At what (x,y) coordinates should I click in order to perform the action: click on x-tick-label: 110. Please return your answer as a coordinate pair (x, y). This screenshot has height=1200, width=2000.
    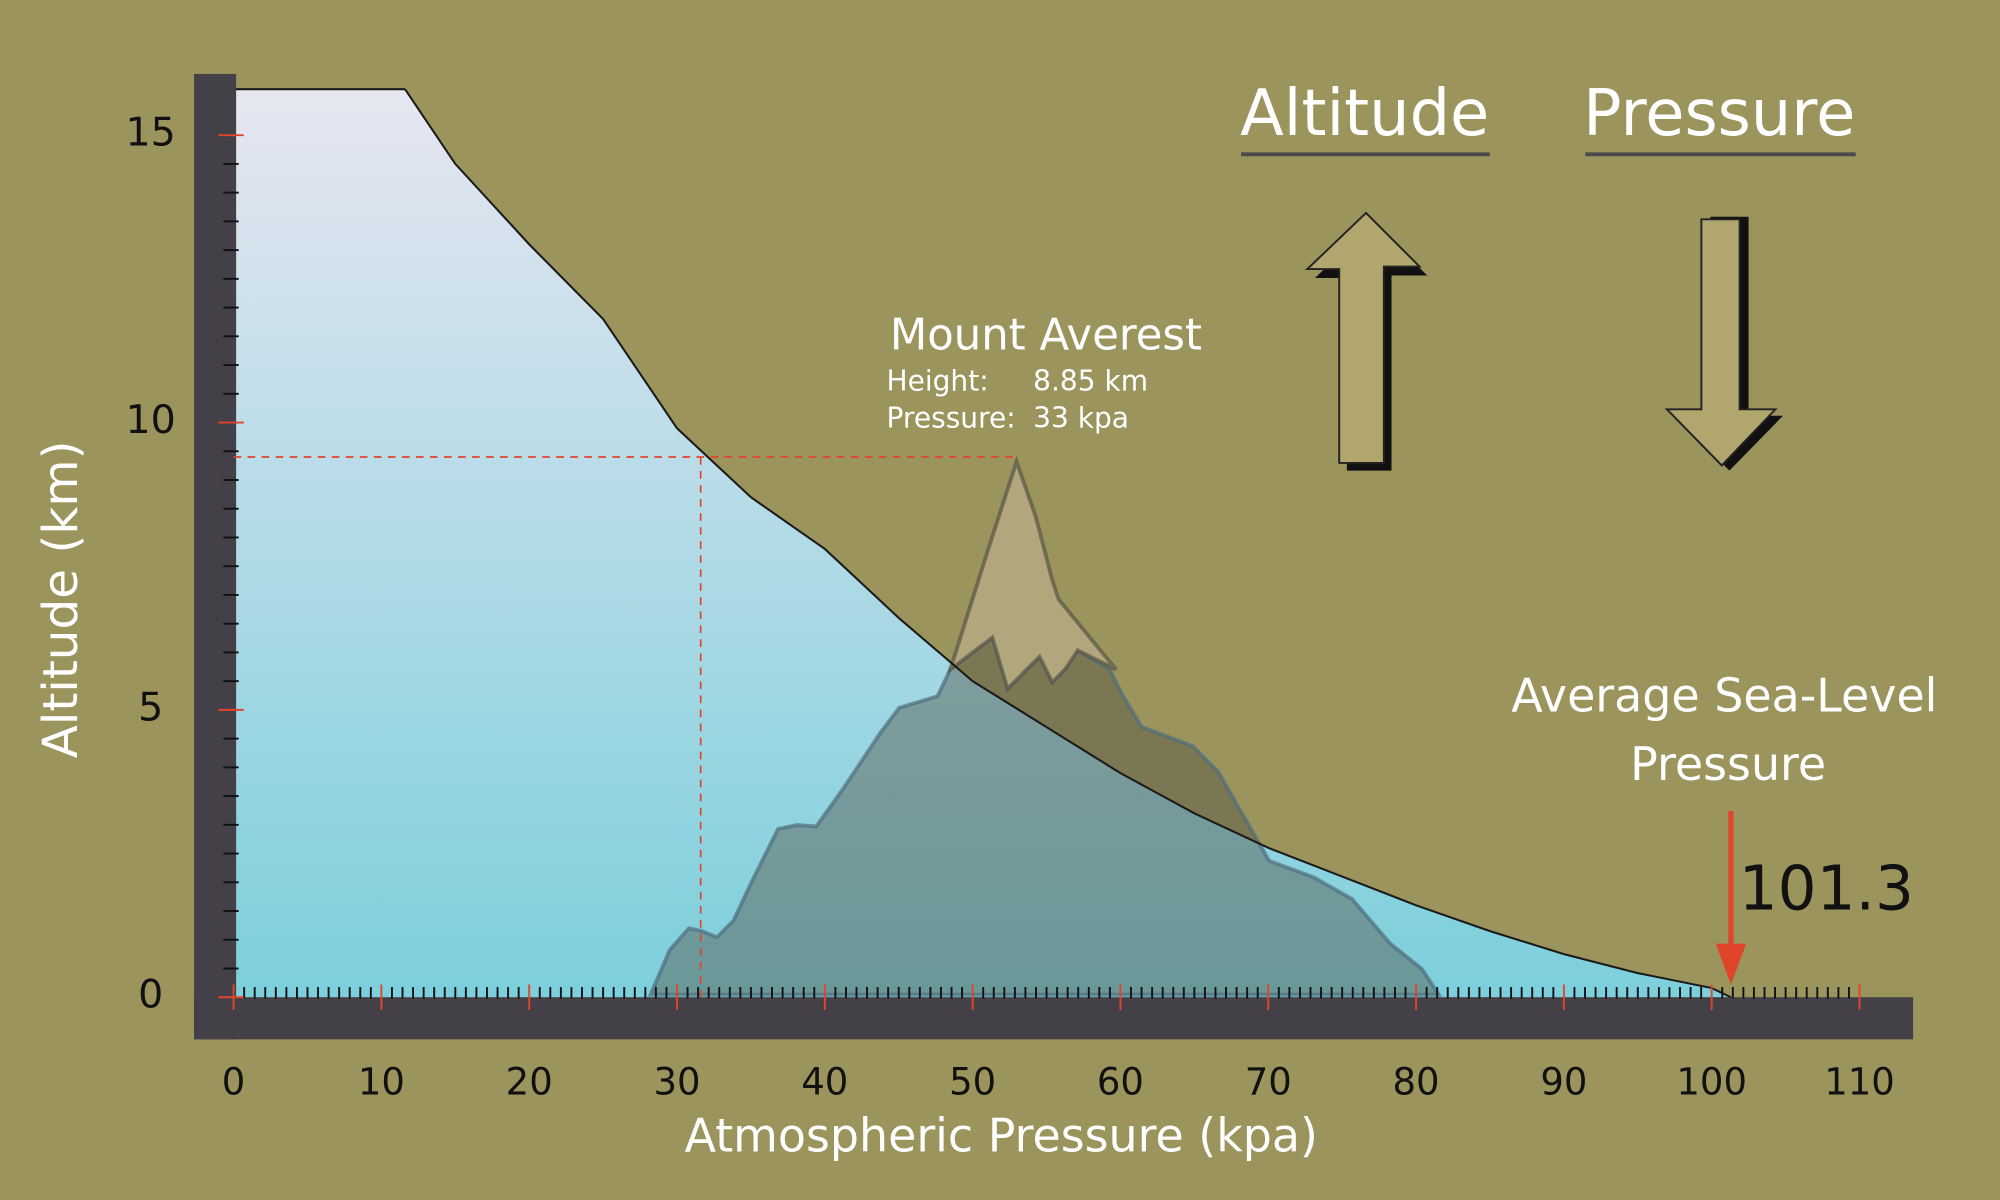
    Looking at the image, I should click on (1859, 1081).